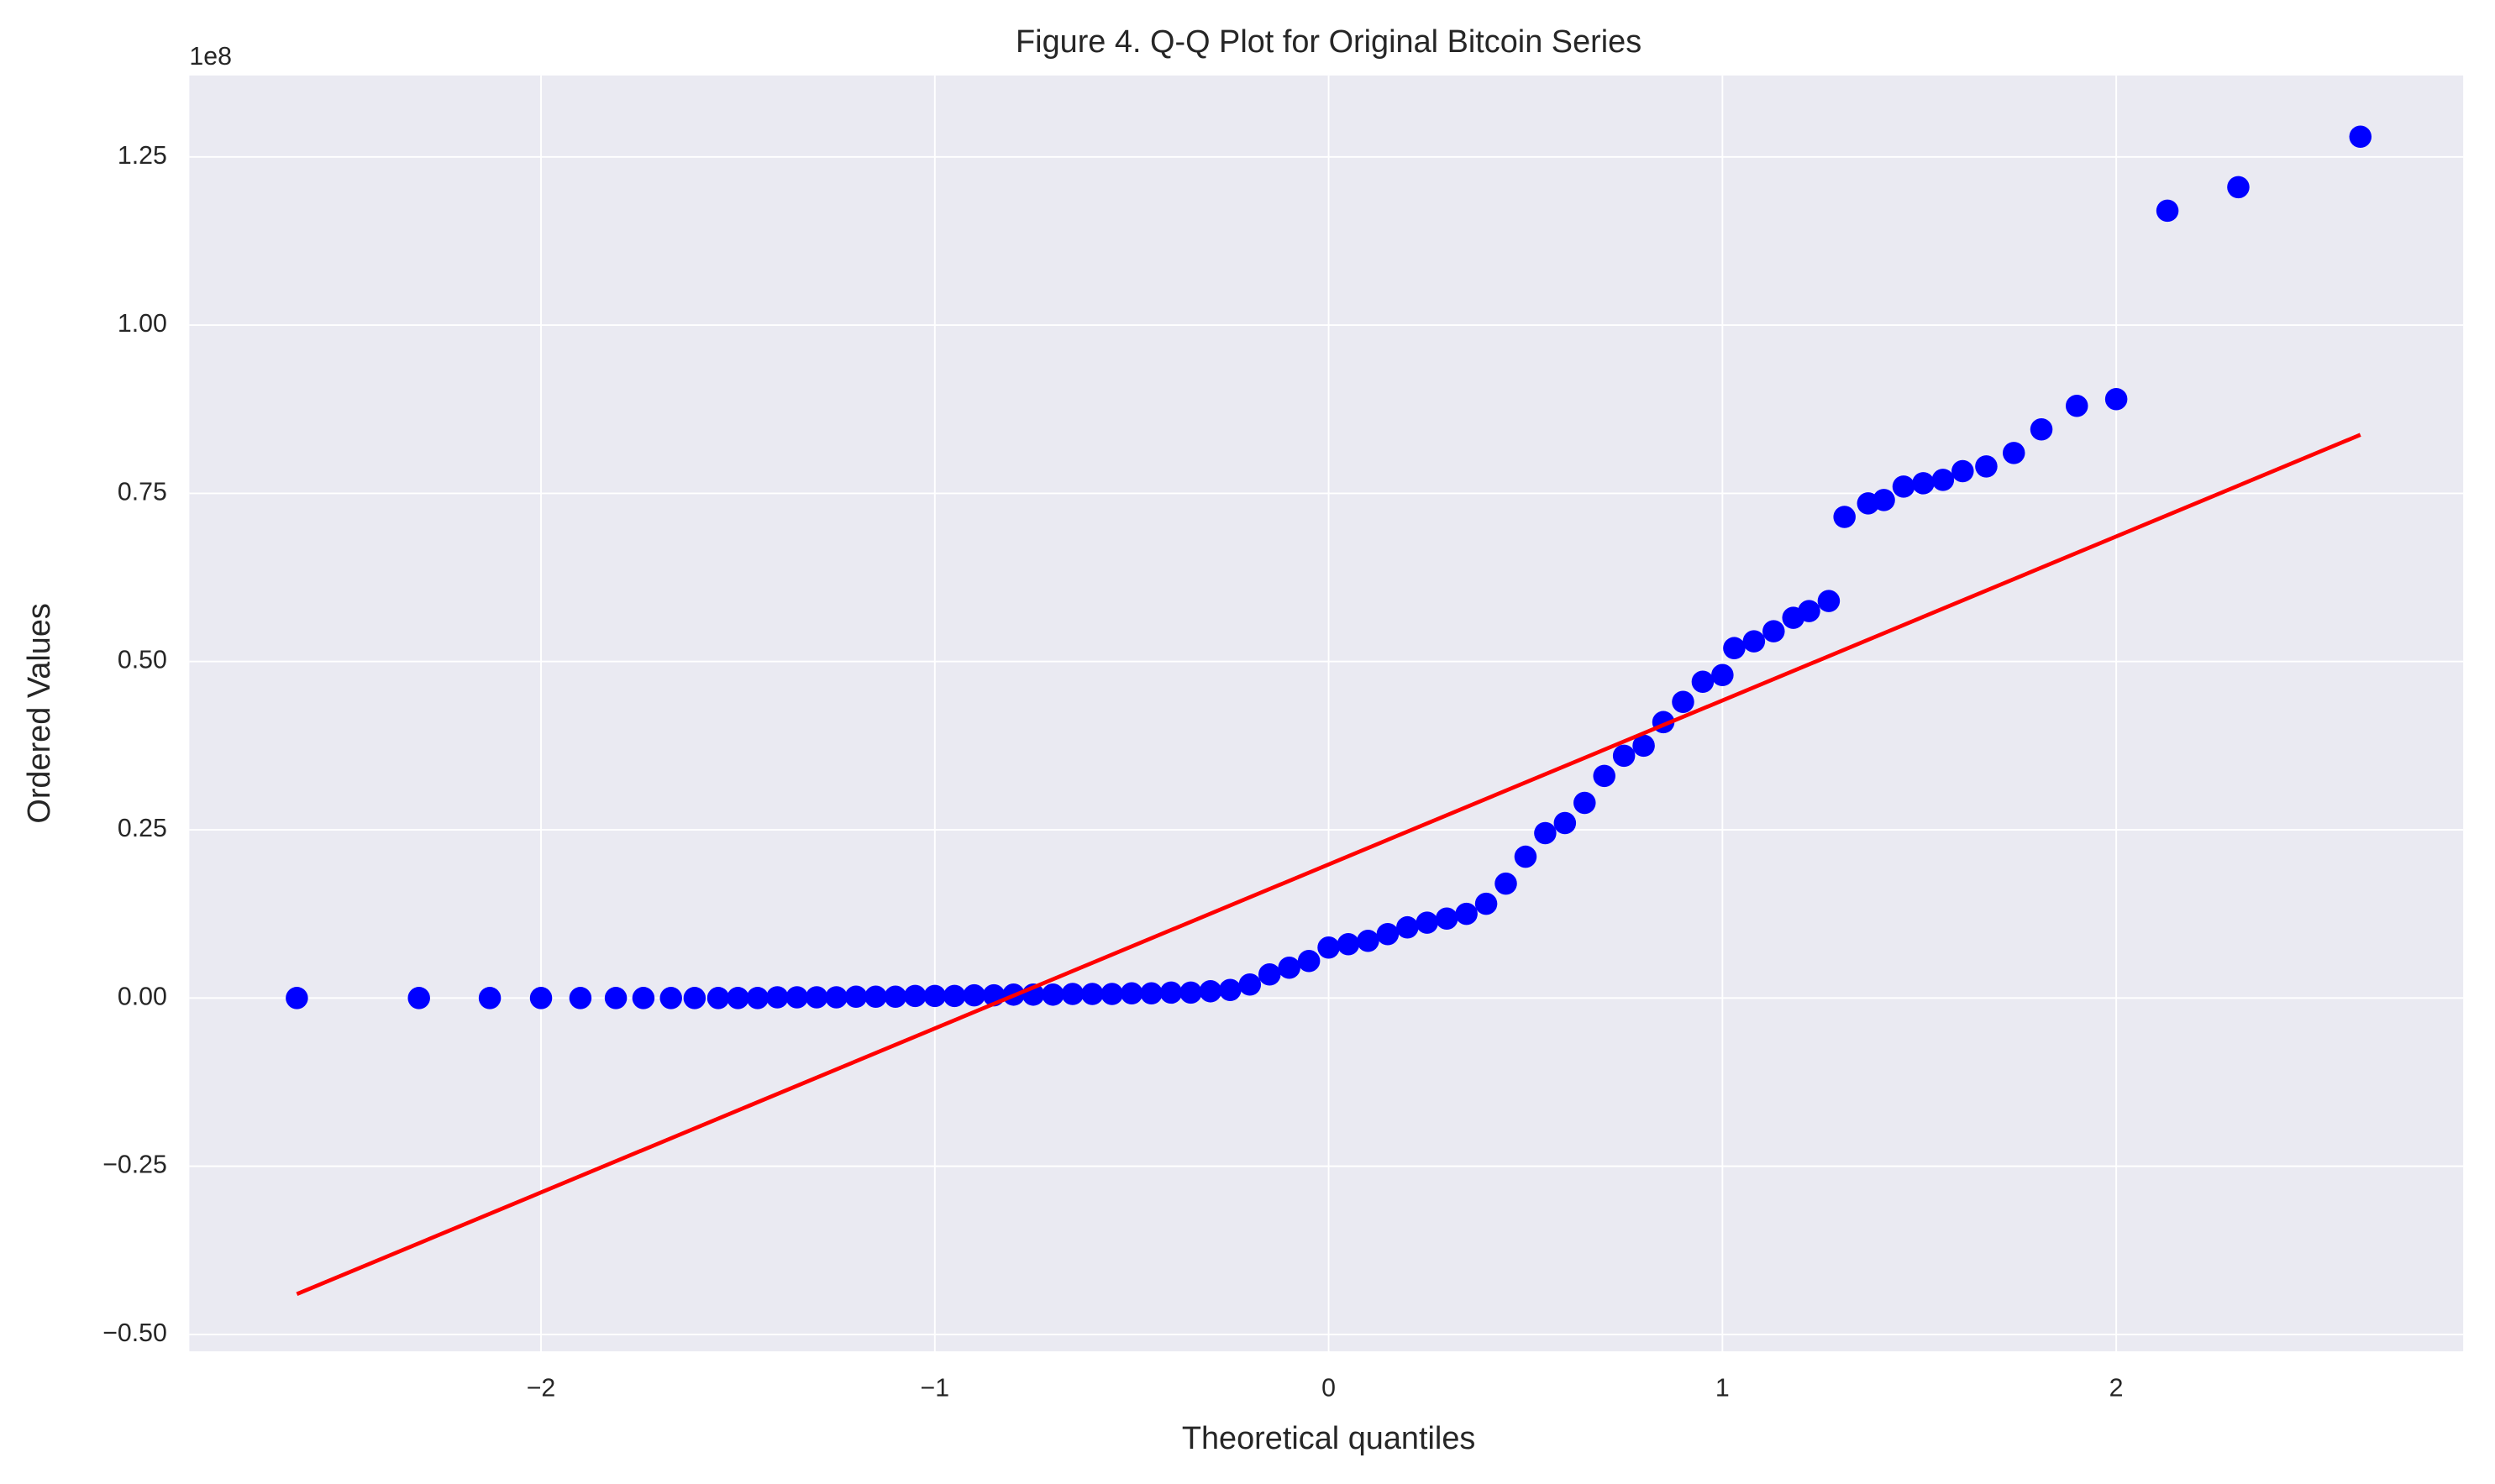  I want to click on x-tick-label: 0, so click(1329, 1388).